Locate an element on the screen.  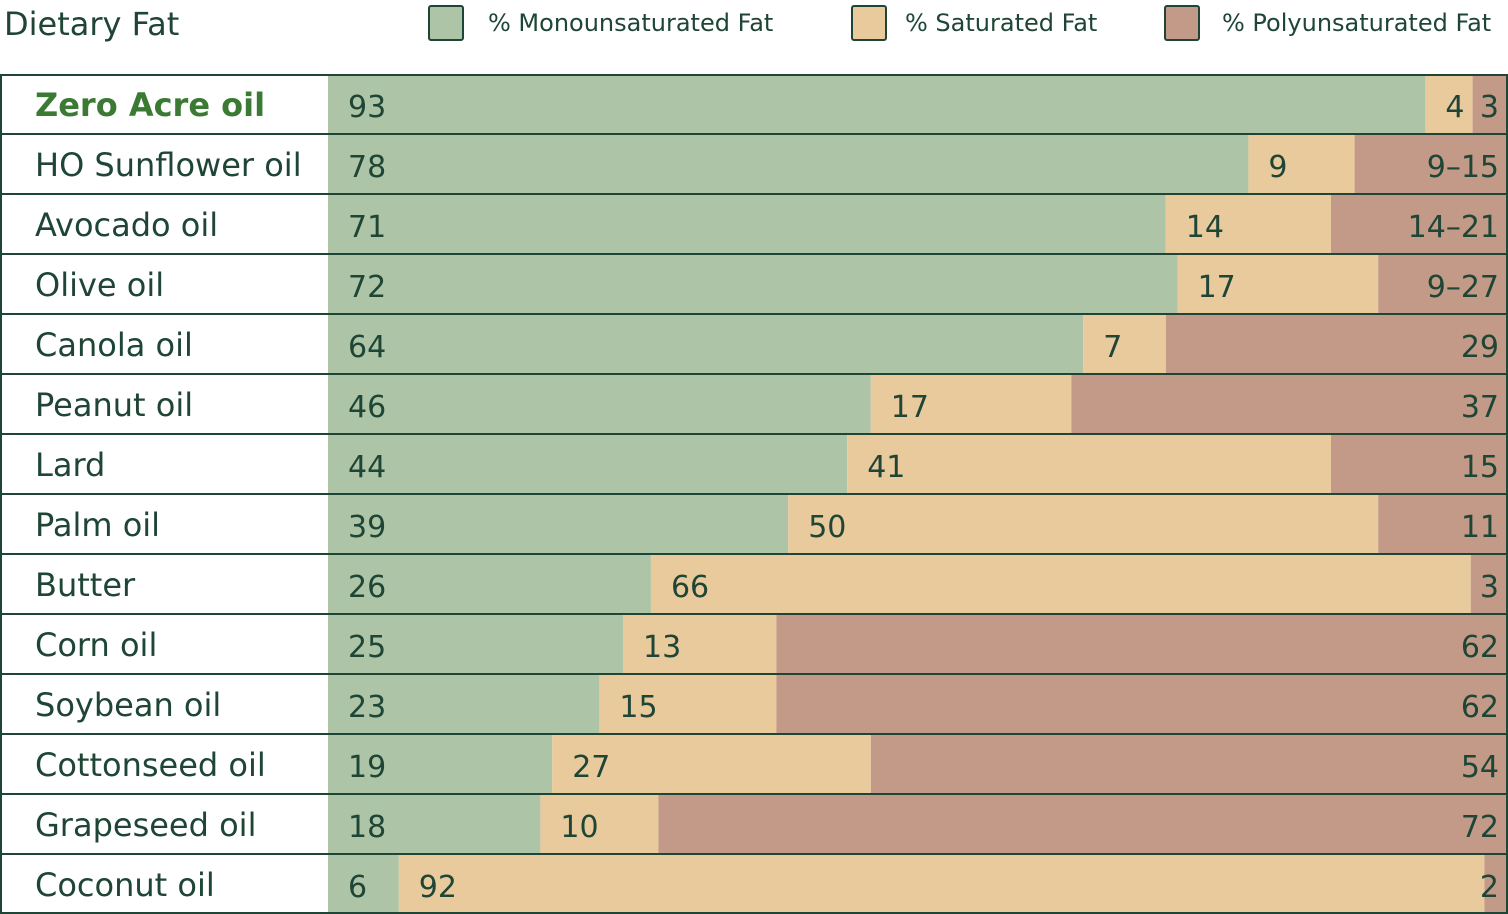
bar-segment-soybean-oil-saturated is located at coordinates (688, 704).